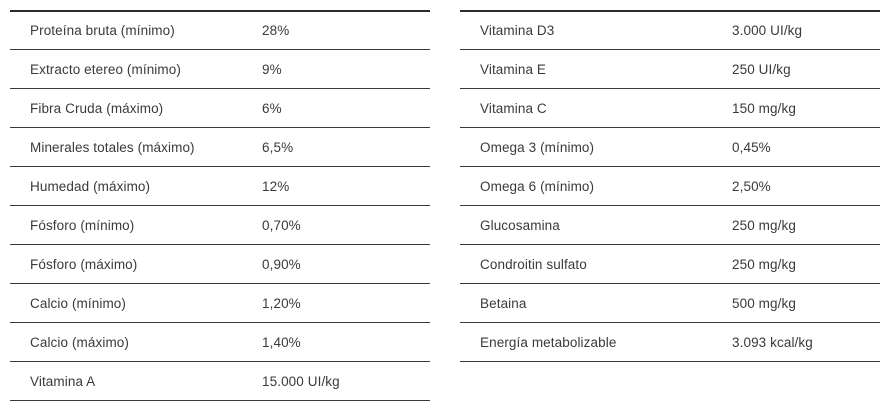 The height and width of the screenshot is (407, 892). I want to click on nutrient-value: 6,5%, so click(278, 147).